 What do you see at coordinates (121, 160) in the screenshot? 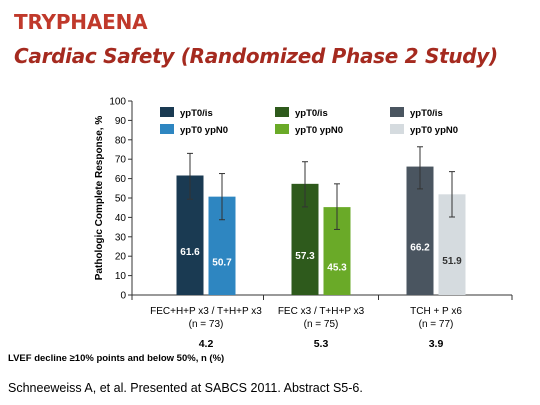
I see `y-tick-label: 70` at bounding box center [121, 160].